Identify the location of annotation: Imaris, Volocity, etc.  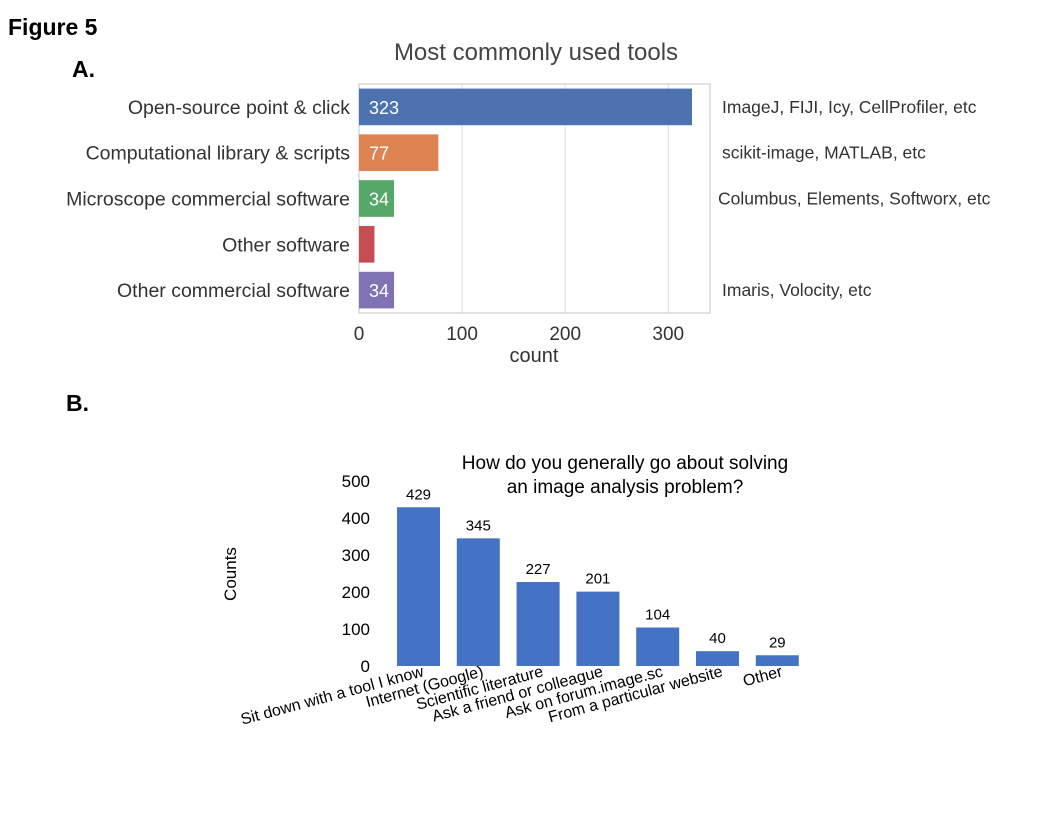
(797, 290).